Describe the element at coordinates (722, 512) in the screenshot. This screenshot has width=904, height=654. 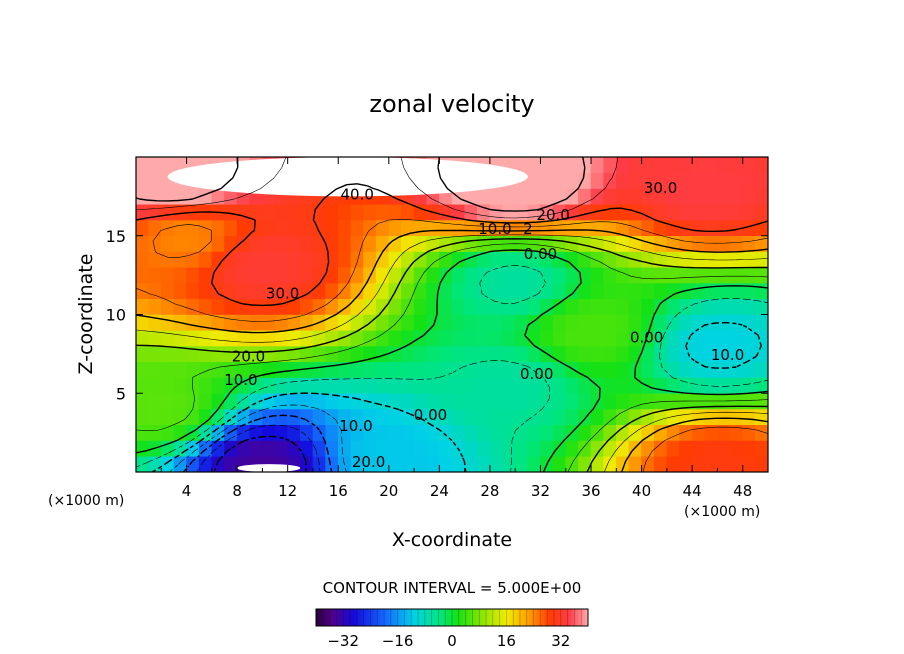
I see `x-unit-label-right: (×1000 m)` at that location.